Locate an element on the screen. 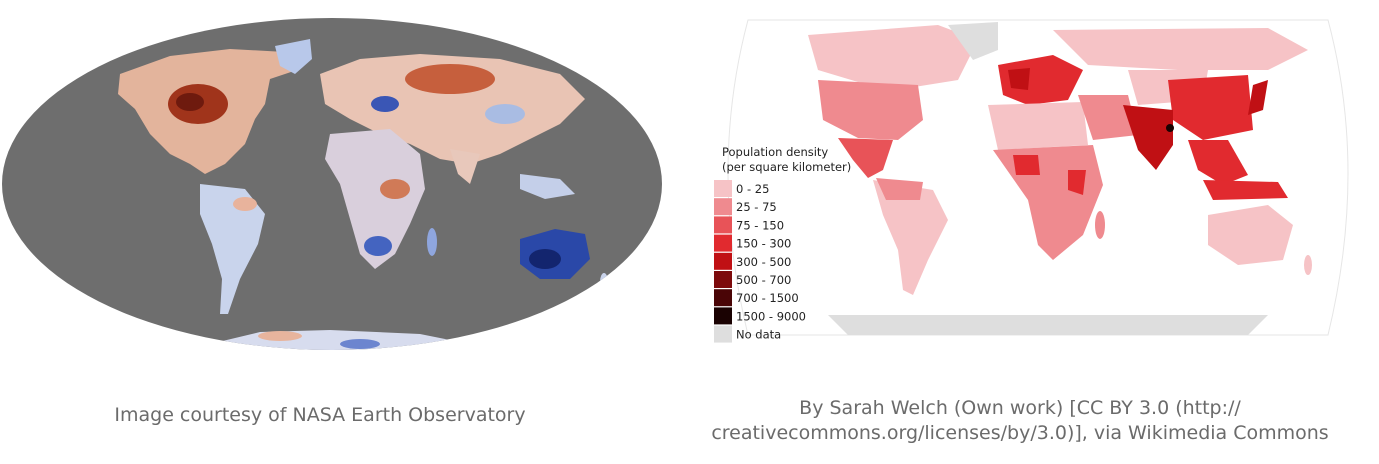 Image resolution: width=1379 pixels, height=464 pixels. australia-cold-core is located at coordinates (545, 259).